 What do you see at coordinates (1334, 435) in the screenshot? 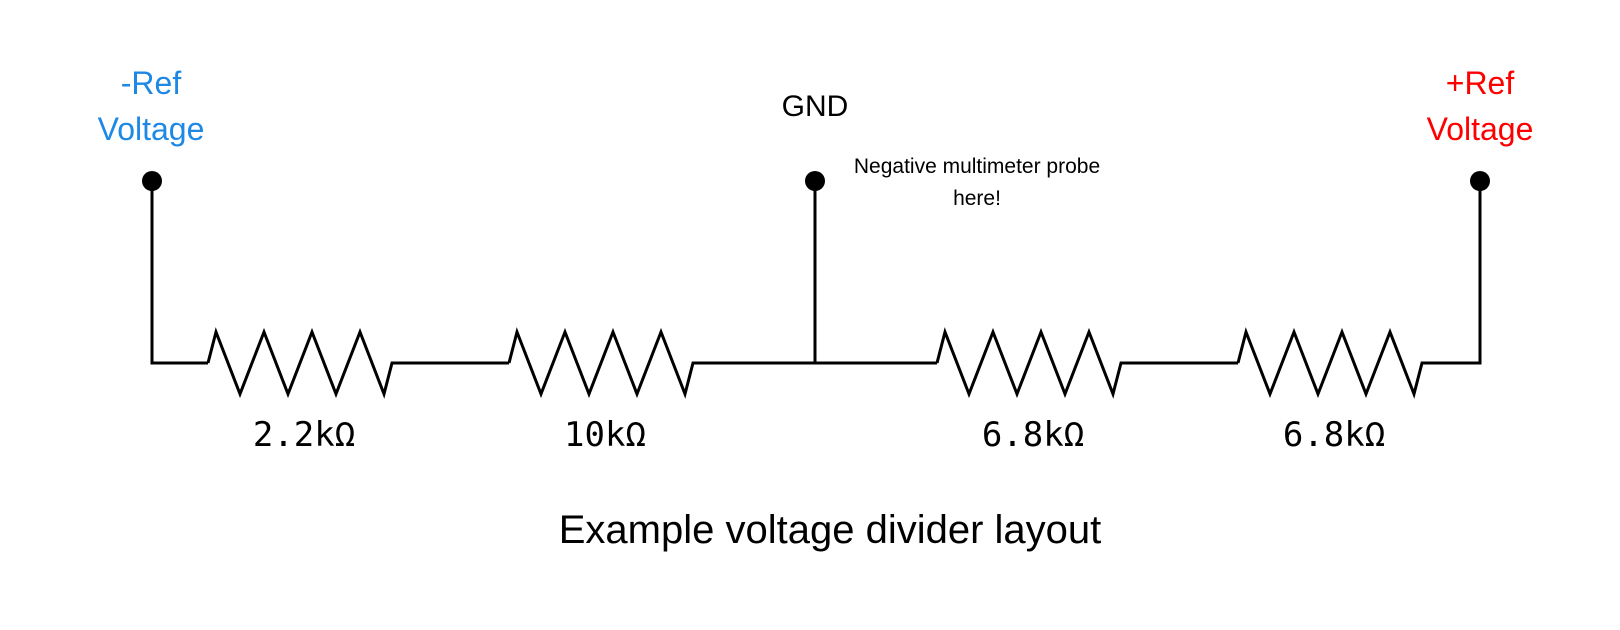
I see `resistor-r4-value: 6.8kΩ` at bounding box center [1334, 435].